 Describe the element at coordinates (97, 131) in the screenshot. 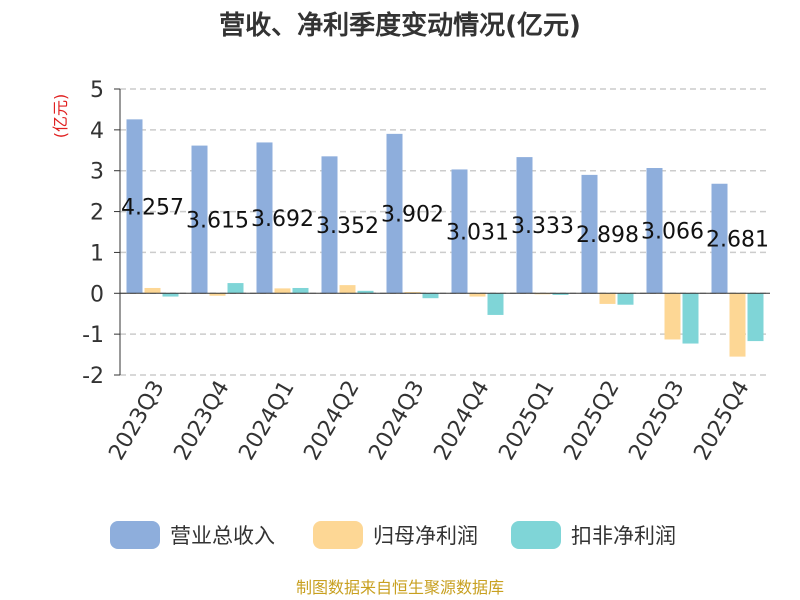

I see `y-tick-label: 4` at that location.